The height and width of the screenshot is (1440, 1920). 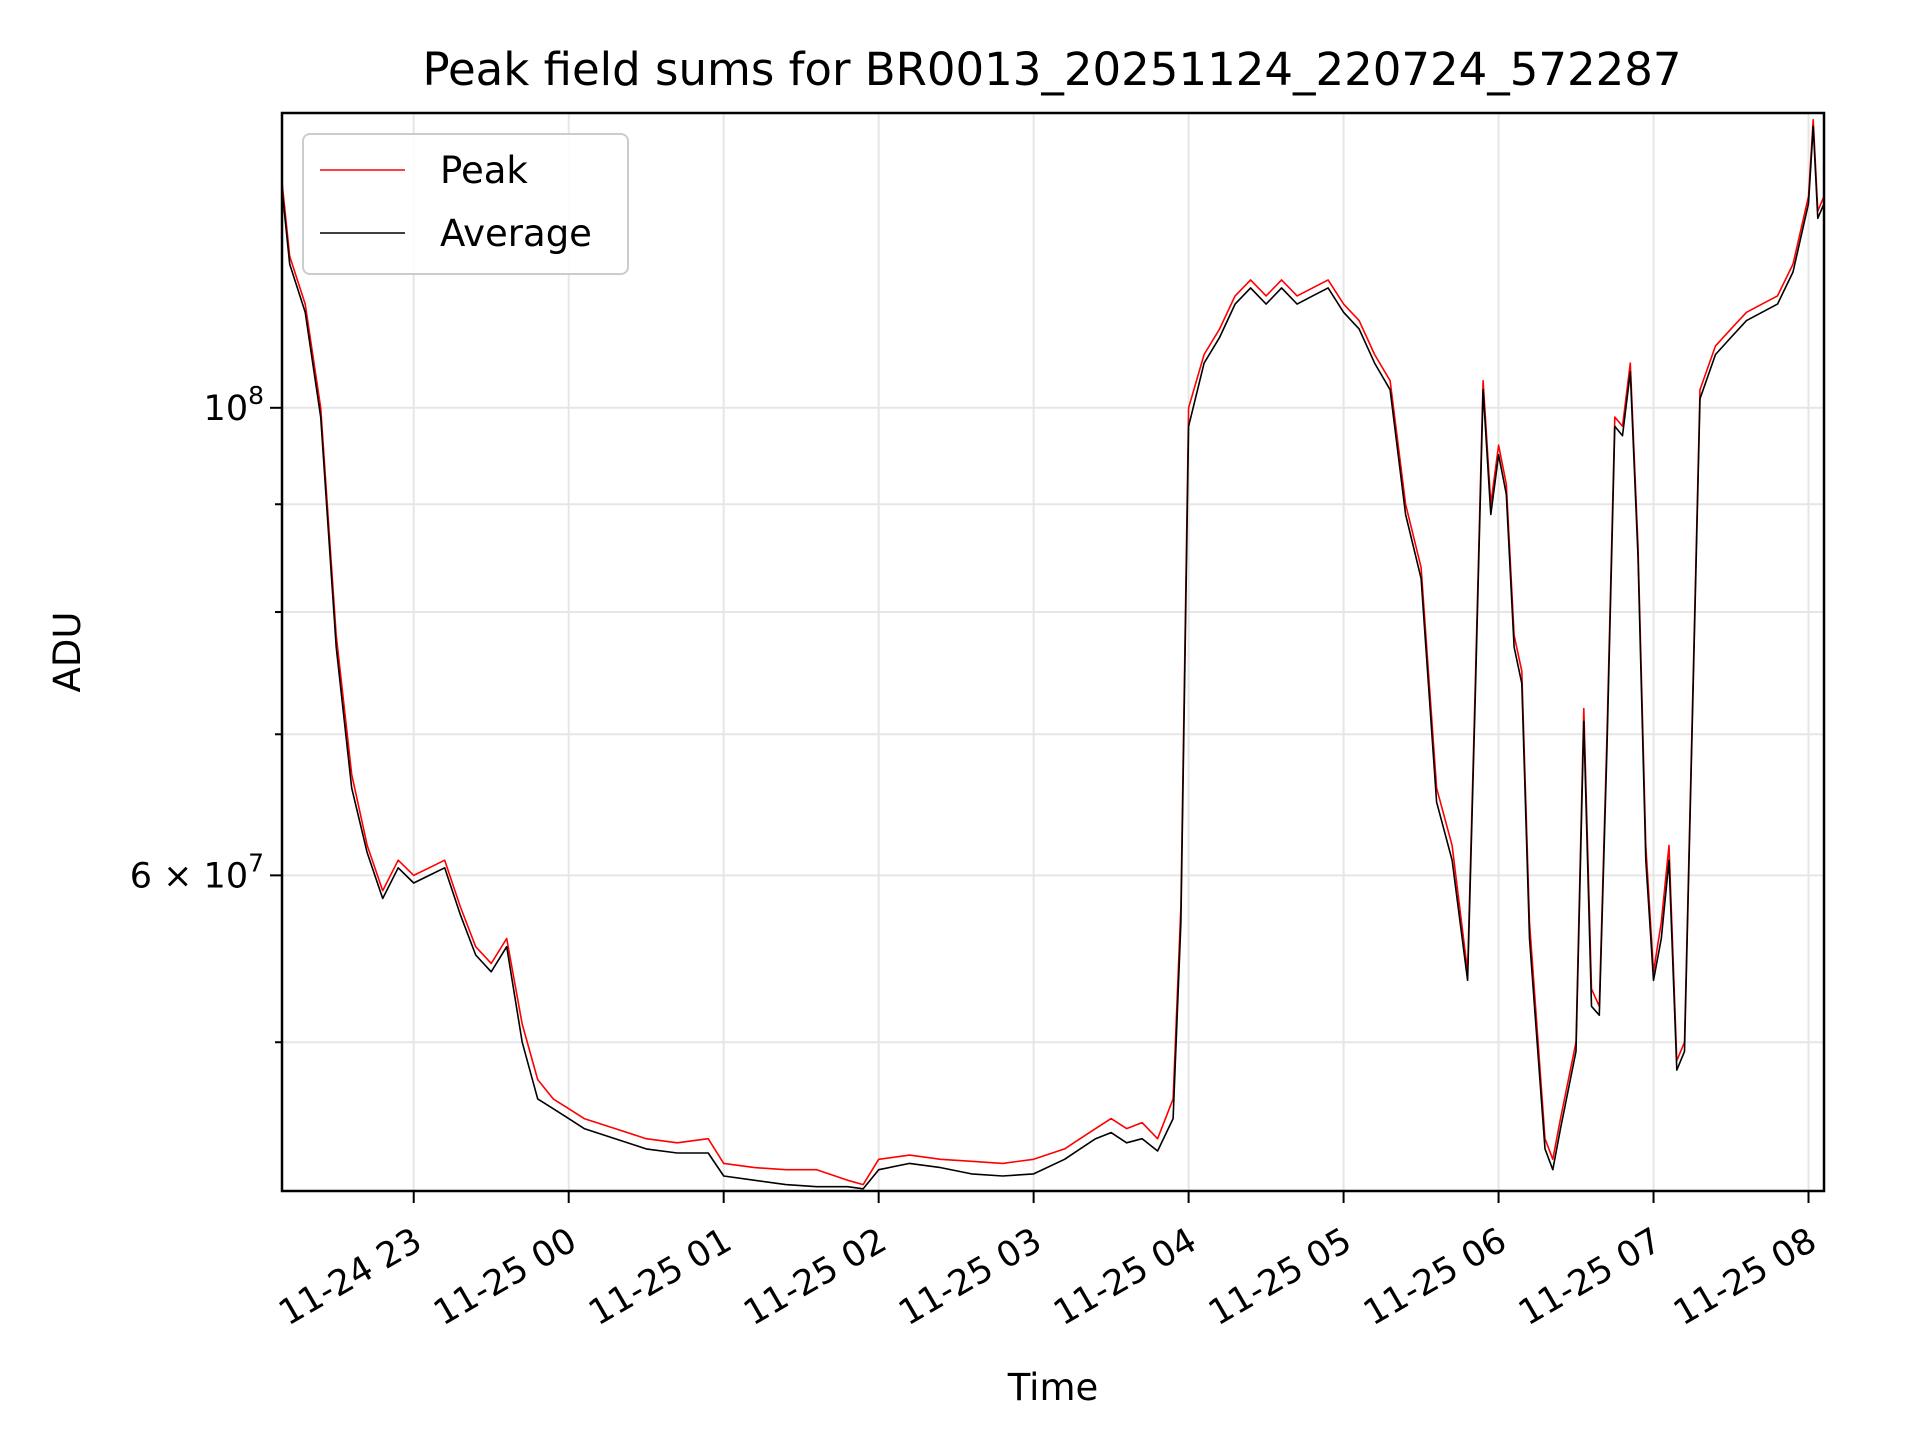 I want to click on y-tick-label: 108, so click(x=234, y=405).